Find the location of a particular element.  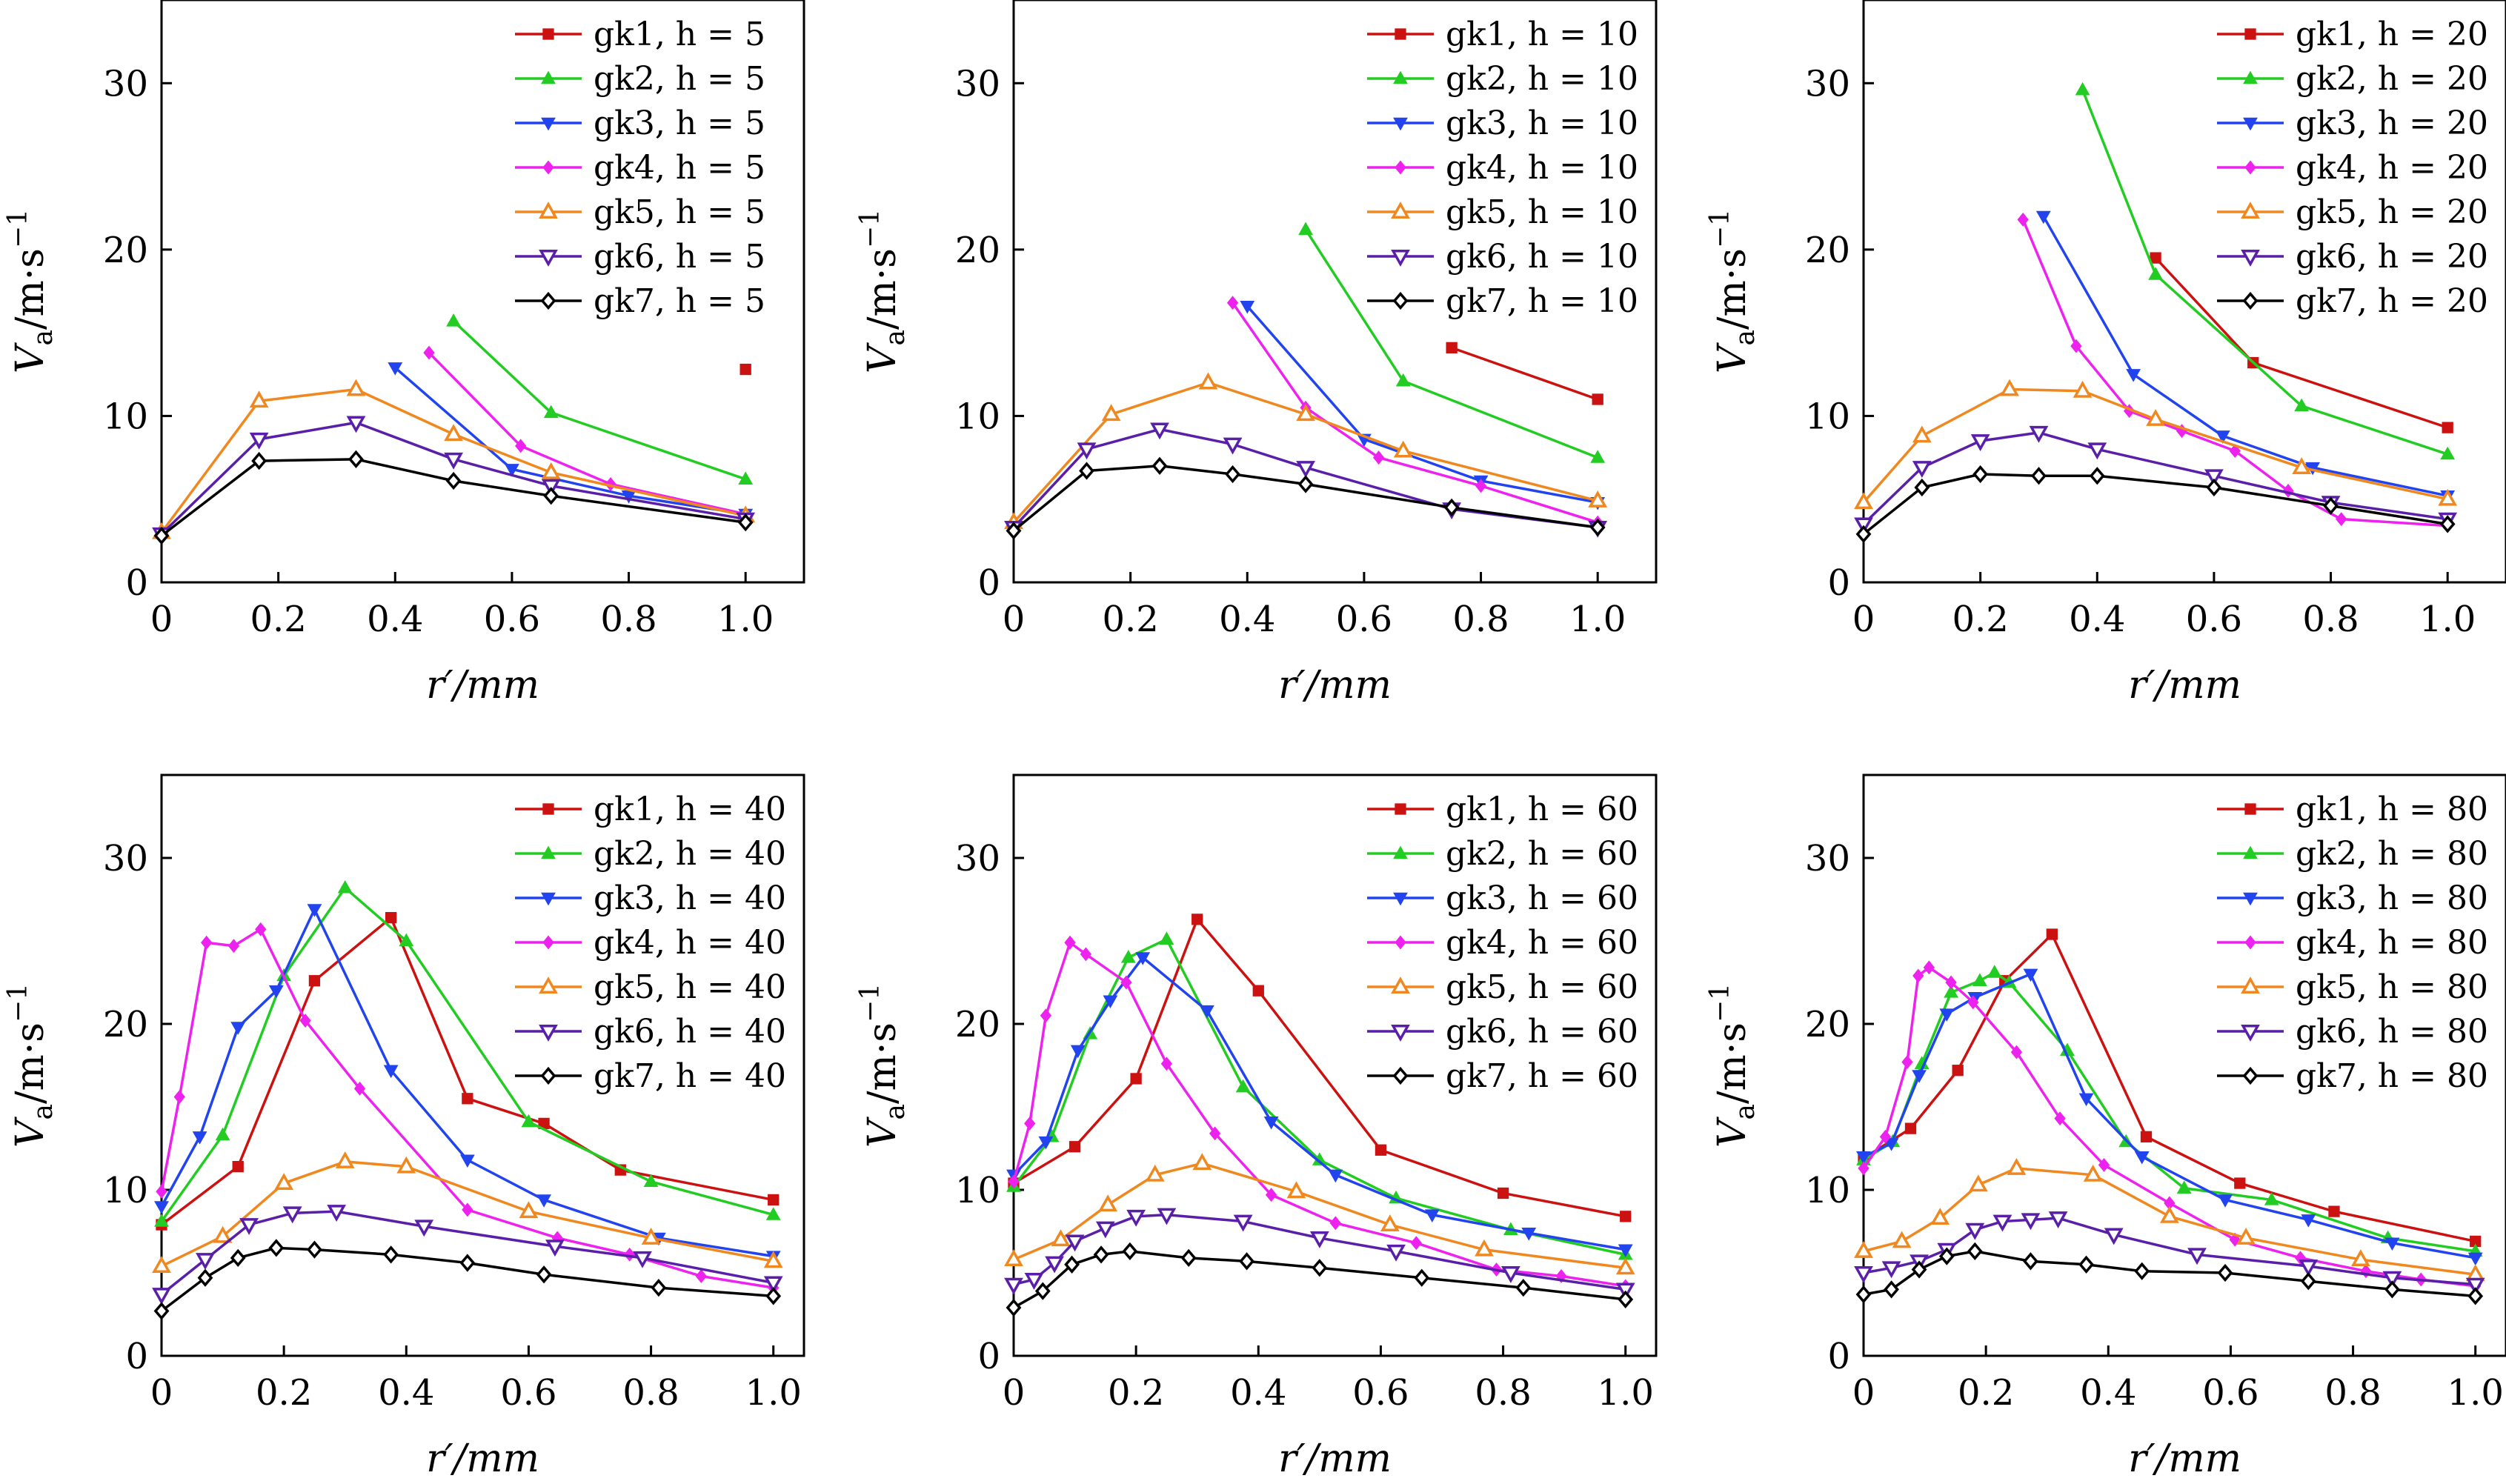

legend-label-gk2: gk2, h = 60 is located at coordinates (1542, 854).